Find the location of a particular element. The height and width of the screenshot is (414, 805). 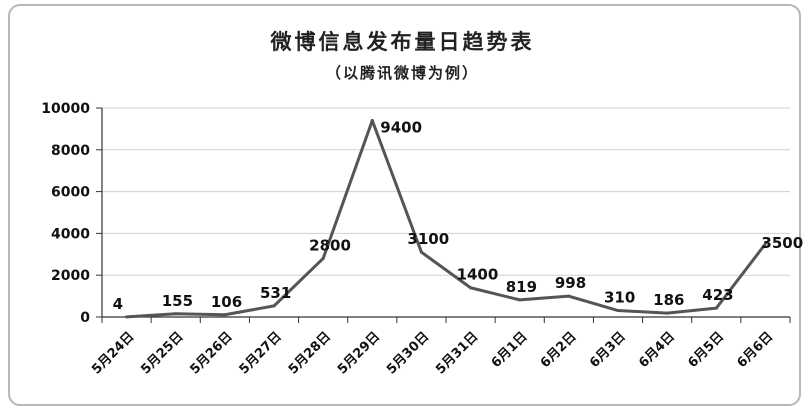

data-label: 531 is located at coordinates (275, 293).